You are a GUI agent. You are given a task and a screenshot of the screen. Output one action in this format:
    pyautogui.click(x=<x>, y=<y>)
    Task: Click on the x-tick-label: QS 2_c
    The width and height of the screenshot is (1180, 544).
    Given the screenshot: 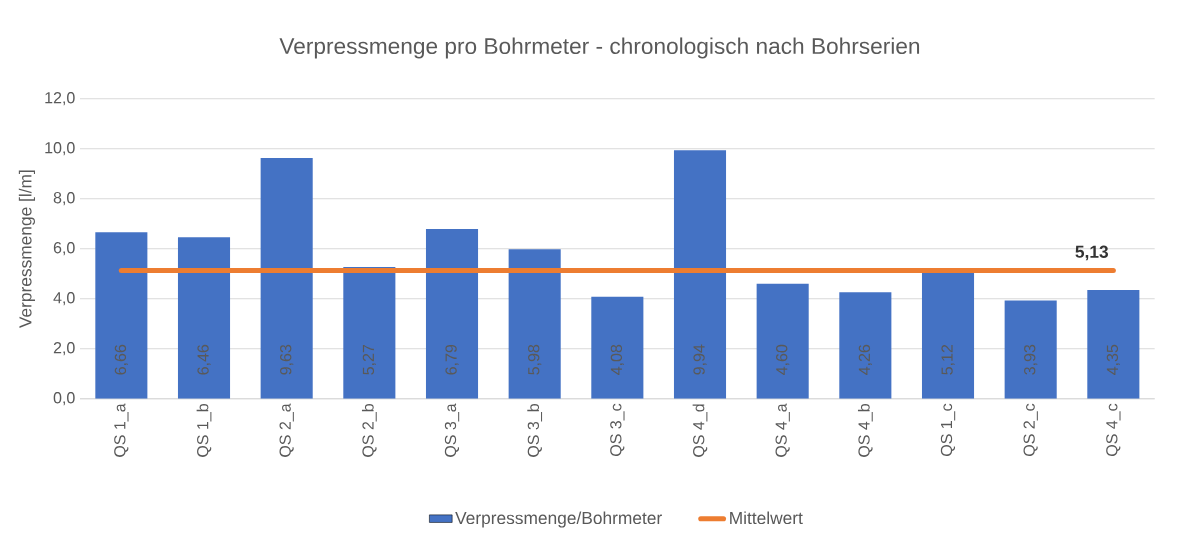 What is the action you would take?
    pyautogui.click(x=1030, y=429)
    